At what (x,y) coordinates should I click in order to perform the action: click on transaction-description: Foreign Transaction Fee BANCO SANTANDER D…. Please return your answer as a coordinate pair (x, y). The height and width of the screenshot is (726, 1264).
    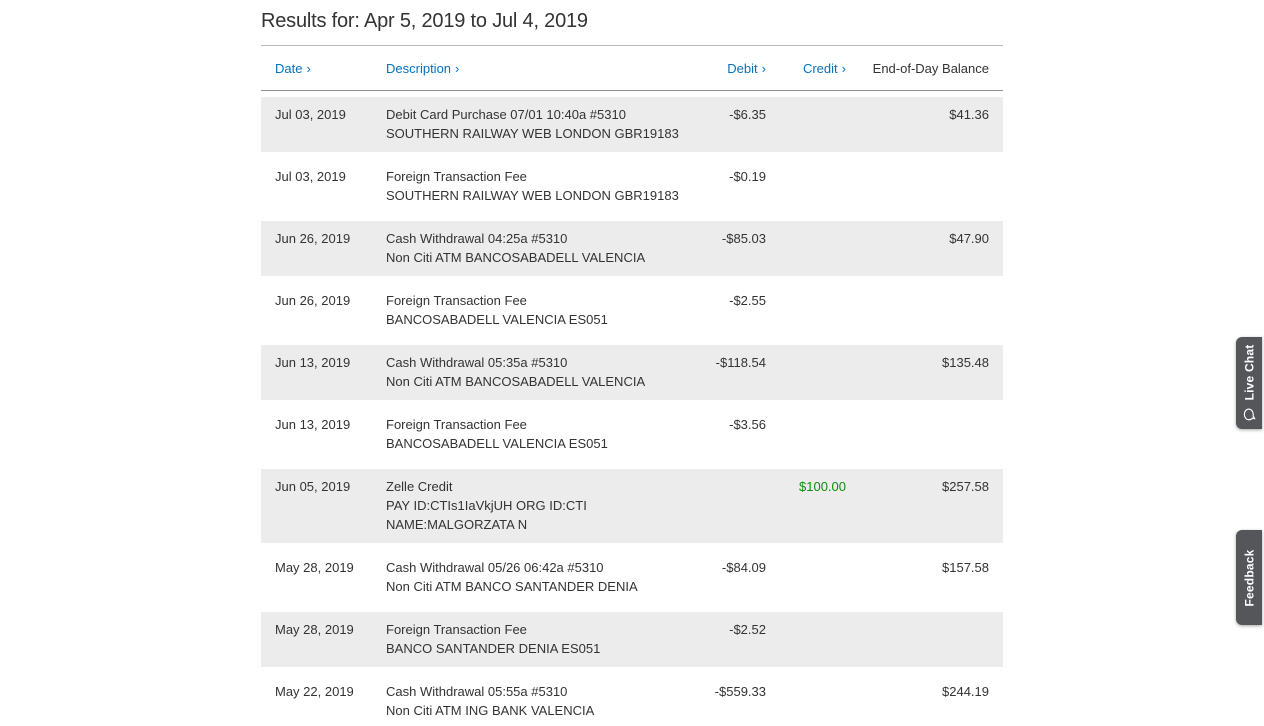
    Looking at the image, I should click on (518, 639).